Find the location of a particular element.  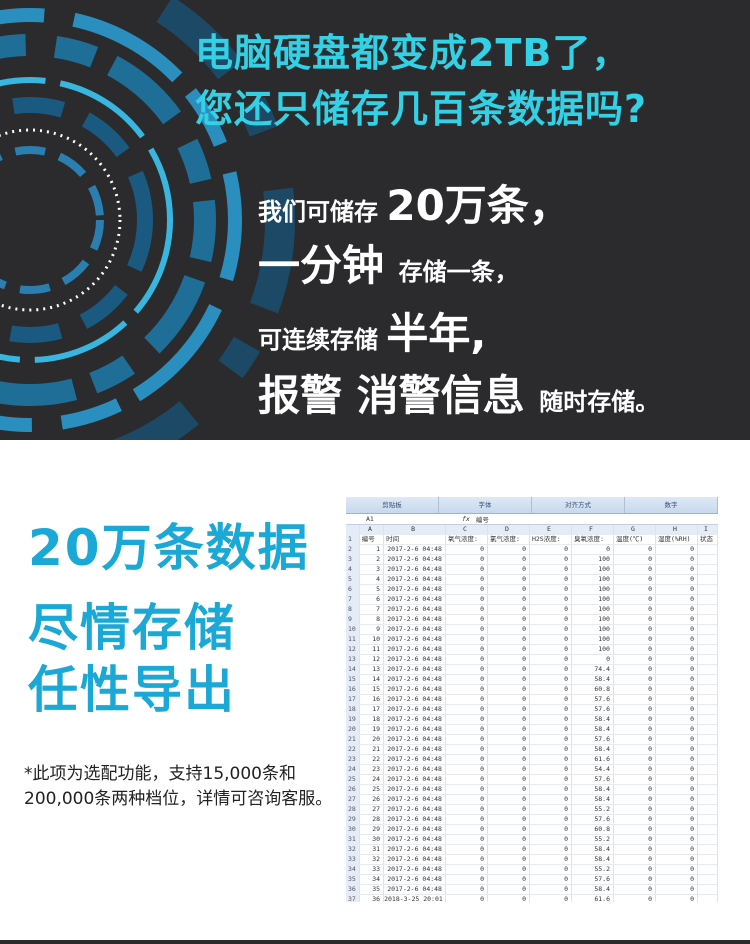

ozone-cell: 61.6 is located at coordinates (592, 759).